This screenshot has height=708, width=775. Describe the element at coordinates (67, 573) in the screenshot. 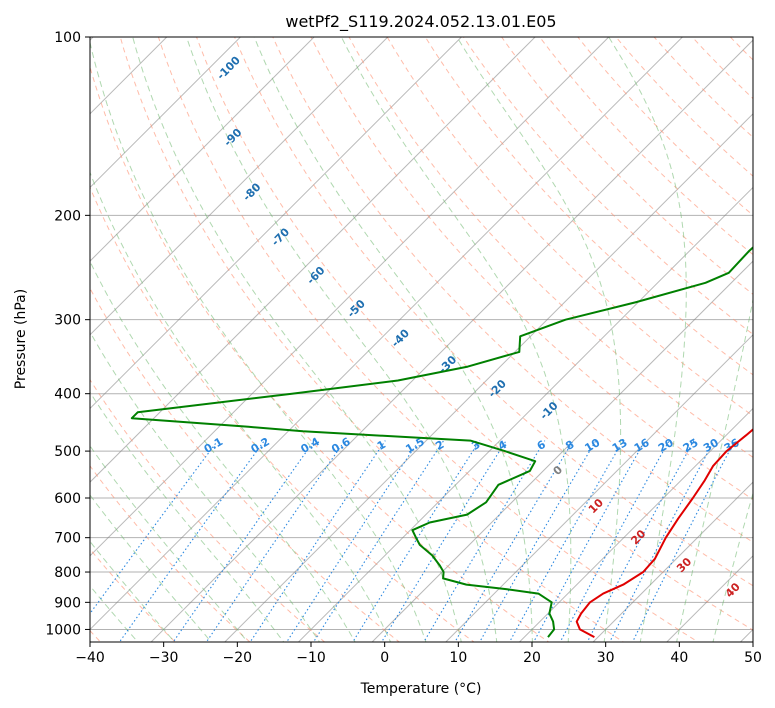

I see `y-tick-label: 800` at that location.